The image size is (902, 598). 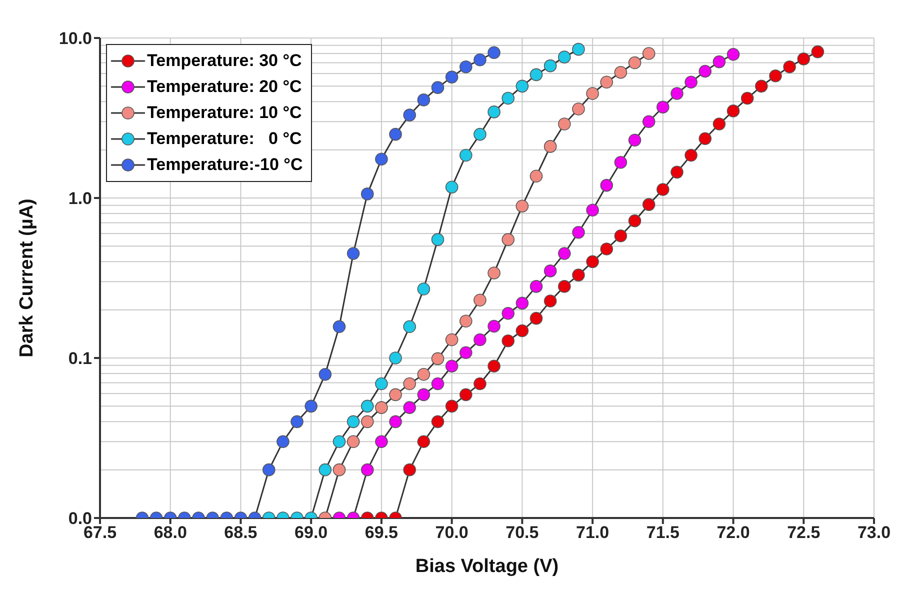 I want to click on legend-label: Temperature: 30 °C, so click(x=224, y=61).